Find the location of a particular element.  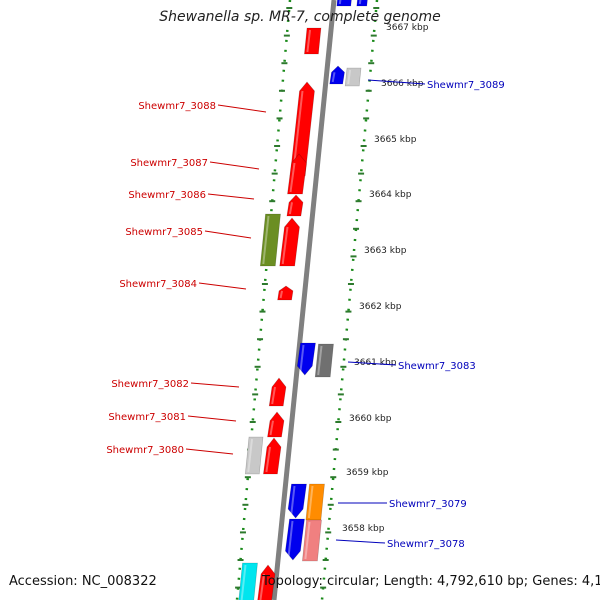

gene-label-right: Shewmr7_3083 is located at coordinates (437, 366).